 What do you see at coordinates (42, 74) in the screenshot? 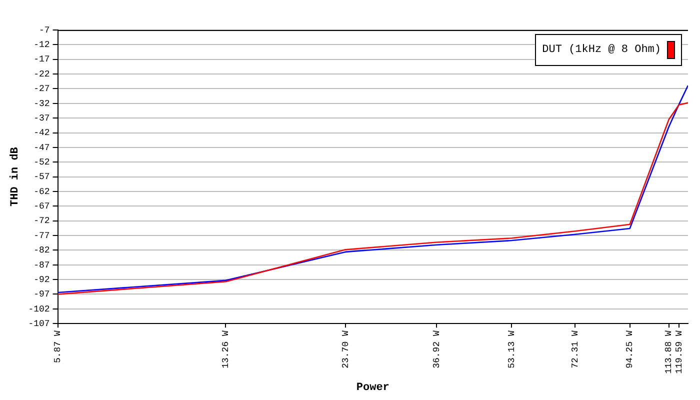
I see `y-tick-label: -22` at bounding box center [42, 74].